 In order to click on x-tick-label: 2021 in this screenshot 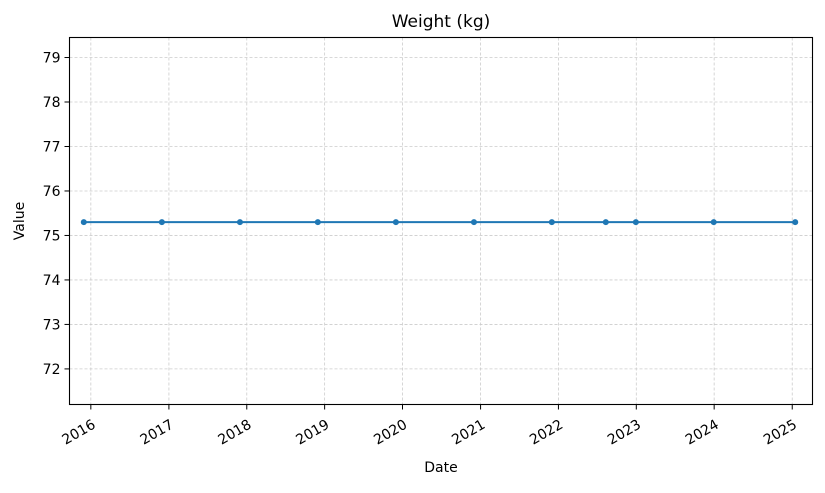, I will do `click(468, 433)`.